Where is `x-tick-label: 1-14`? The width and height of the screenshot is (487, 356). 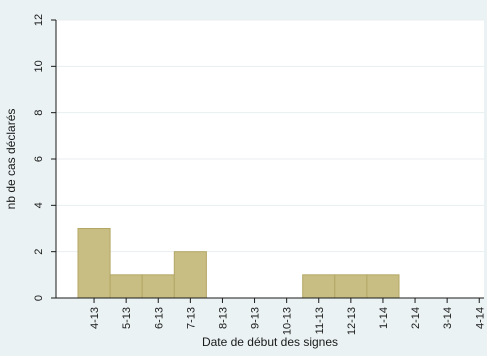
x-tick-label: 1-14 is located at coordinates (384, 318).